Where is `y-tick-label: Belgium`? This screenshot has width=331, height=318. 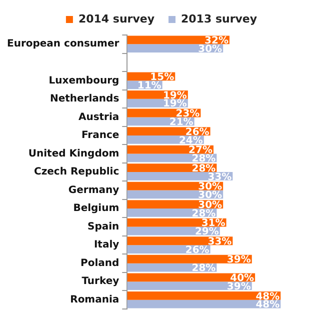
y-tick-label: Belgium is located at coordinates (96, 208).